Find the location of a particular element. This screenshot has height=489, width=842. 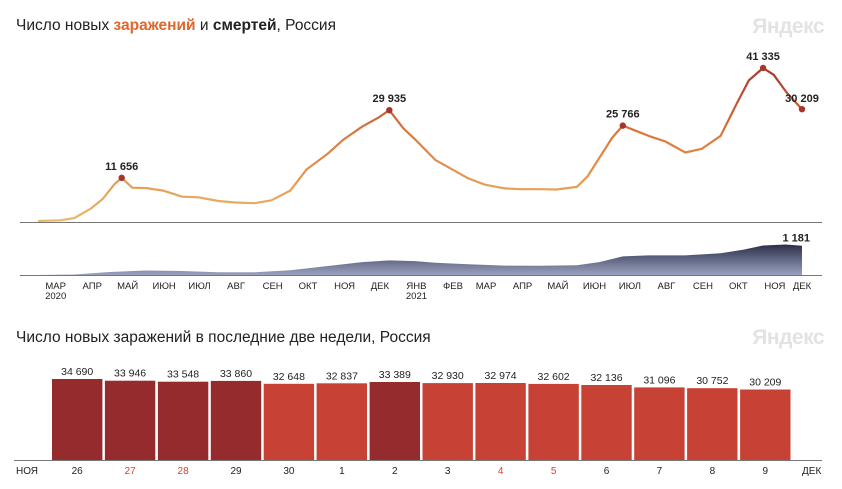

day-label: 5 is located at coordinates (554, 471).